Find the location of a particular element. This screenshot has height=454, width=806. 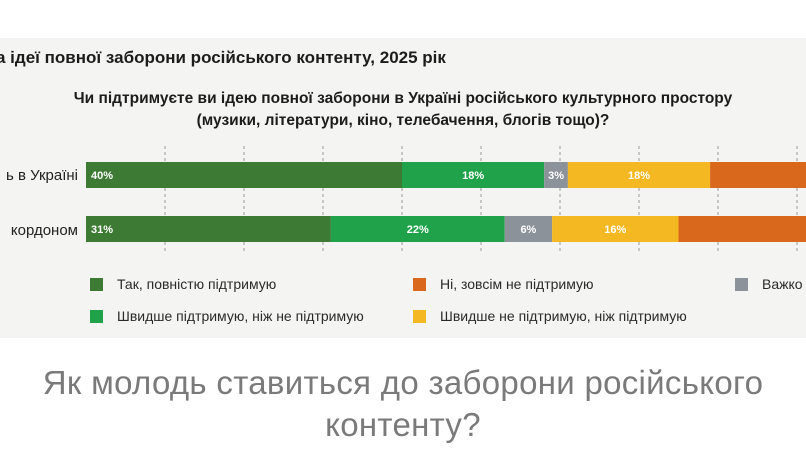

legend-item-fully-support: Так, повністю підтримую is located at coordinates (183, 284).